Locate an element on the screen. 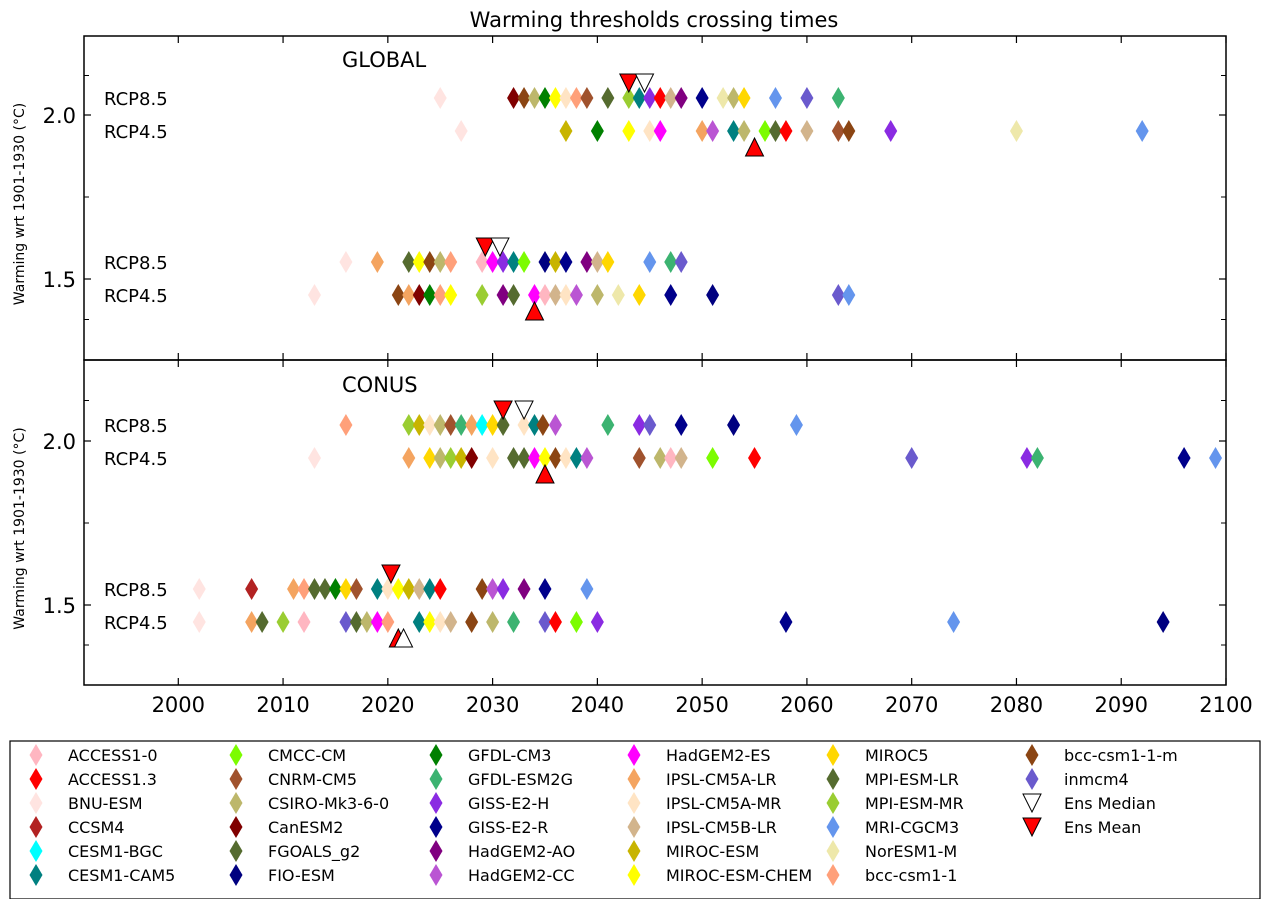 The width and height of the screenshot is (1271, 899). legend-label: ACCESS1.3 is located at coordinates (112, 779).